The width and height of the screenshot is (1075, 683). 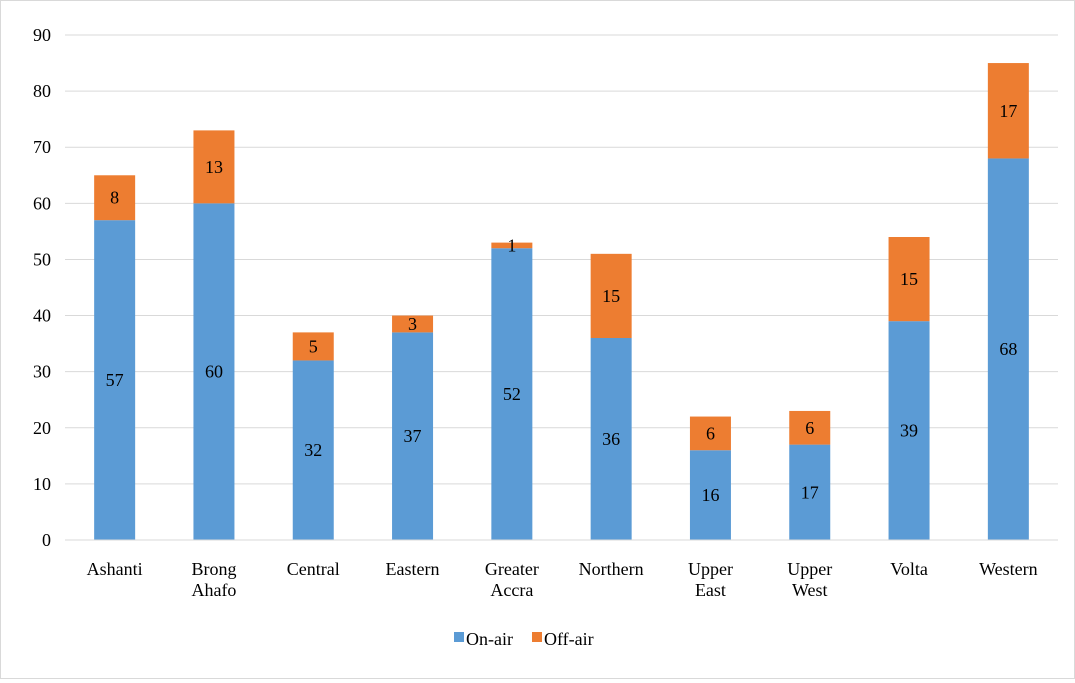 What do you see at coordinates (42, 203) in the screenshot?
I see `y-tick-label-60: 60` at bounding box center [42, 203].